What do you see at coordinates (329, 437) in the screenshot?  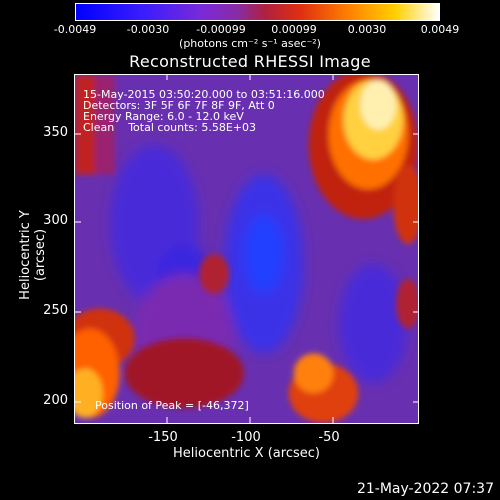 I see `x-tick-label: -50` at bounding box center [329, 437].